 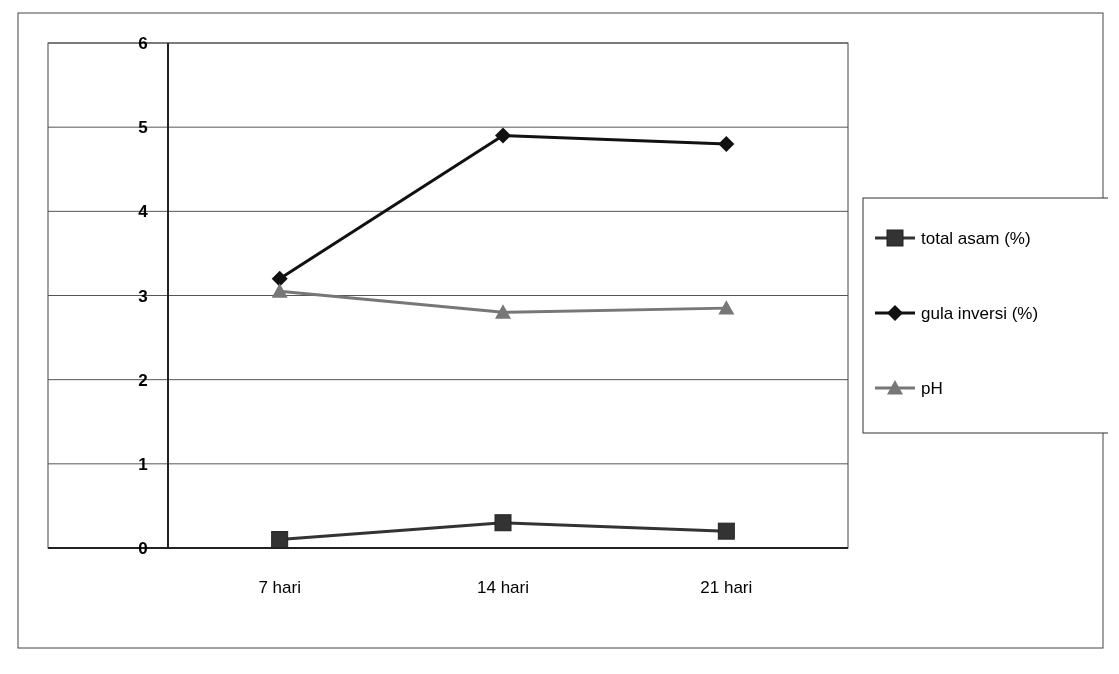 I want to click on y-tick-label: 6, so click(x=143, y=43).